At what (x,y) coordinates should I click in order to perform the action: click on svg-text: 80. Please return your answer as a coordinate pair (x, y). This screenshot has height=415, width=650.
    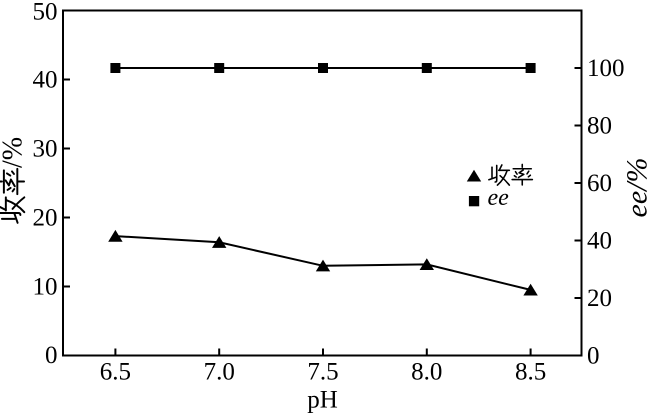
    Looking at the image, I should click on (599, 126).